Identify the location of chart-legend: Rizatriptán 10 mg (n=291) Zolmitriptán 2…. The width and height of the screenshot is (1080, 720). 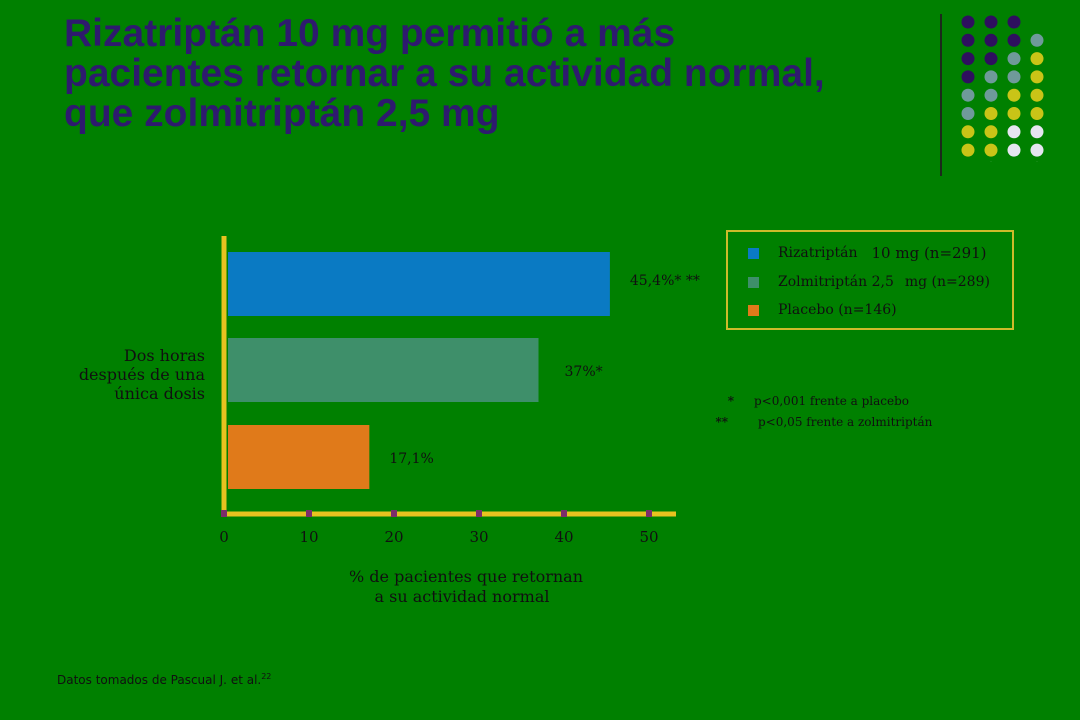
(870, 280).